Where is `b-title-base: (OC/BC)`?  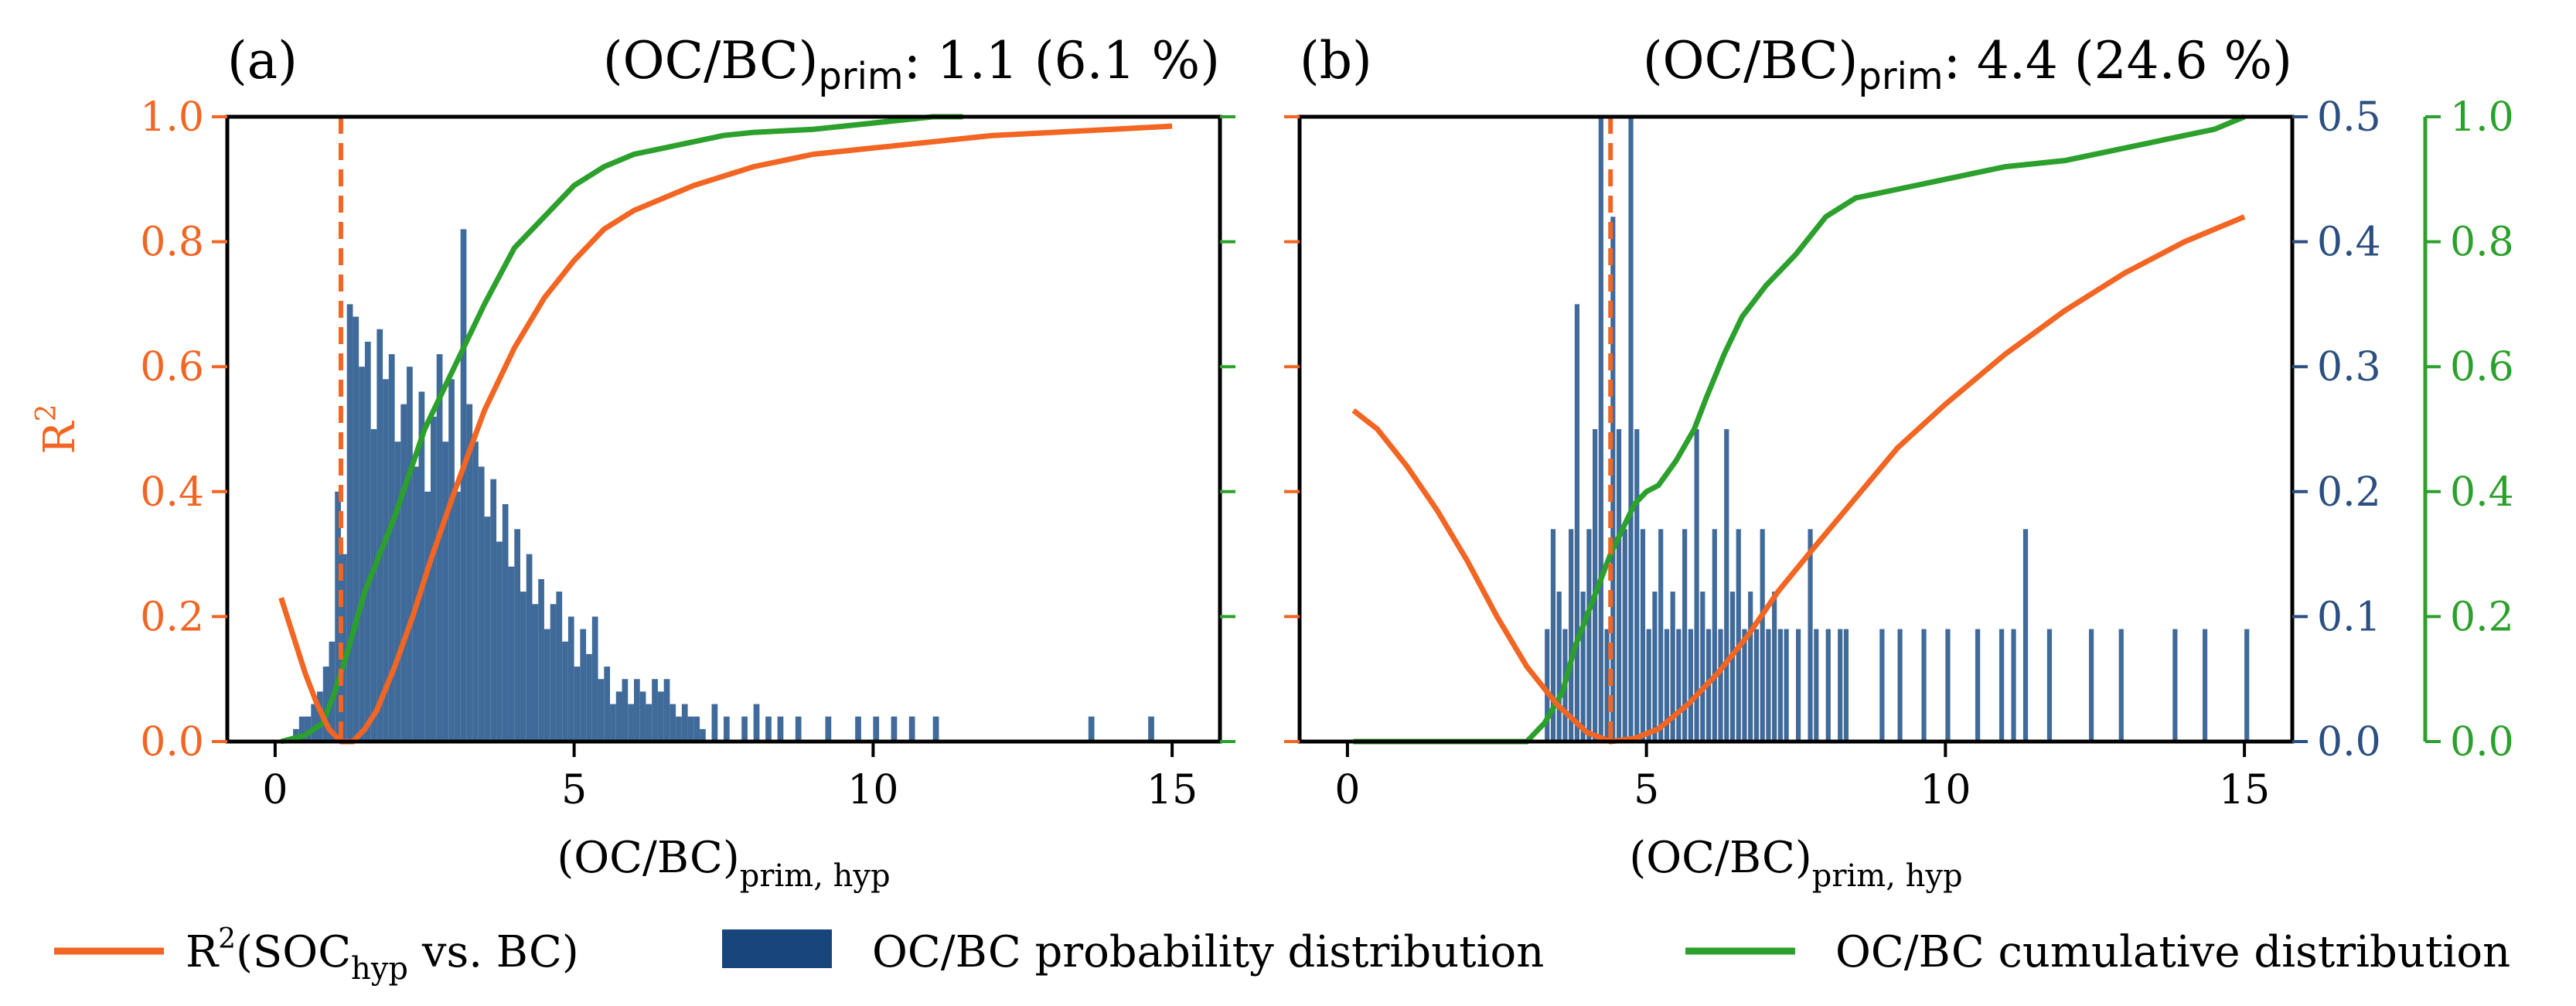
b-title-base: (OC/BC) is located at coordinates (1751, 61).